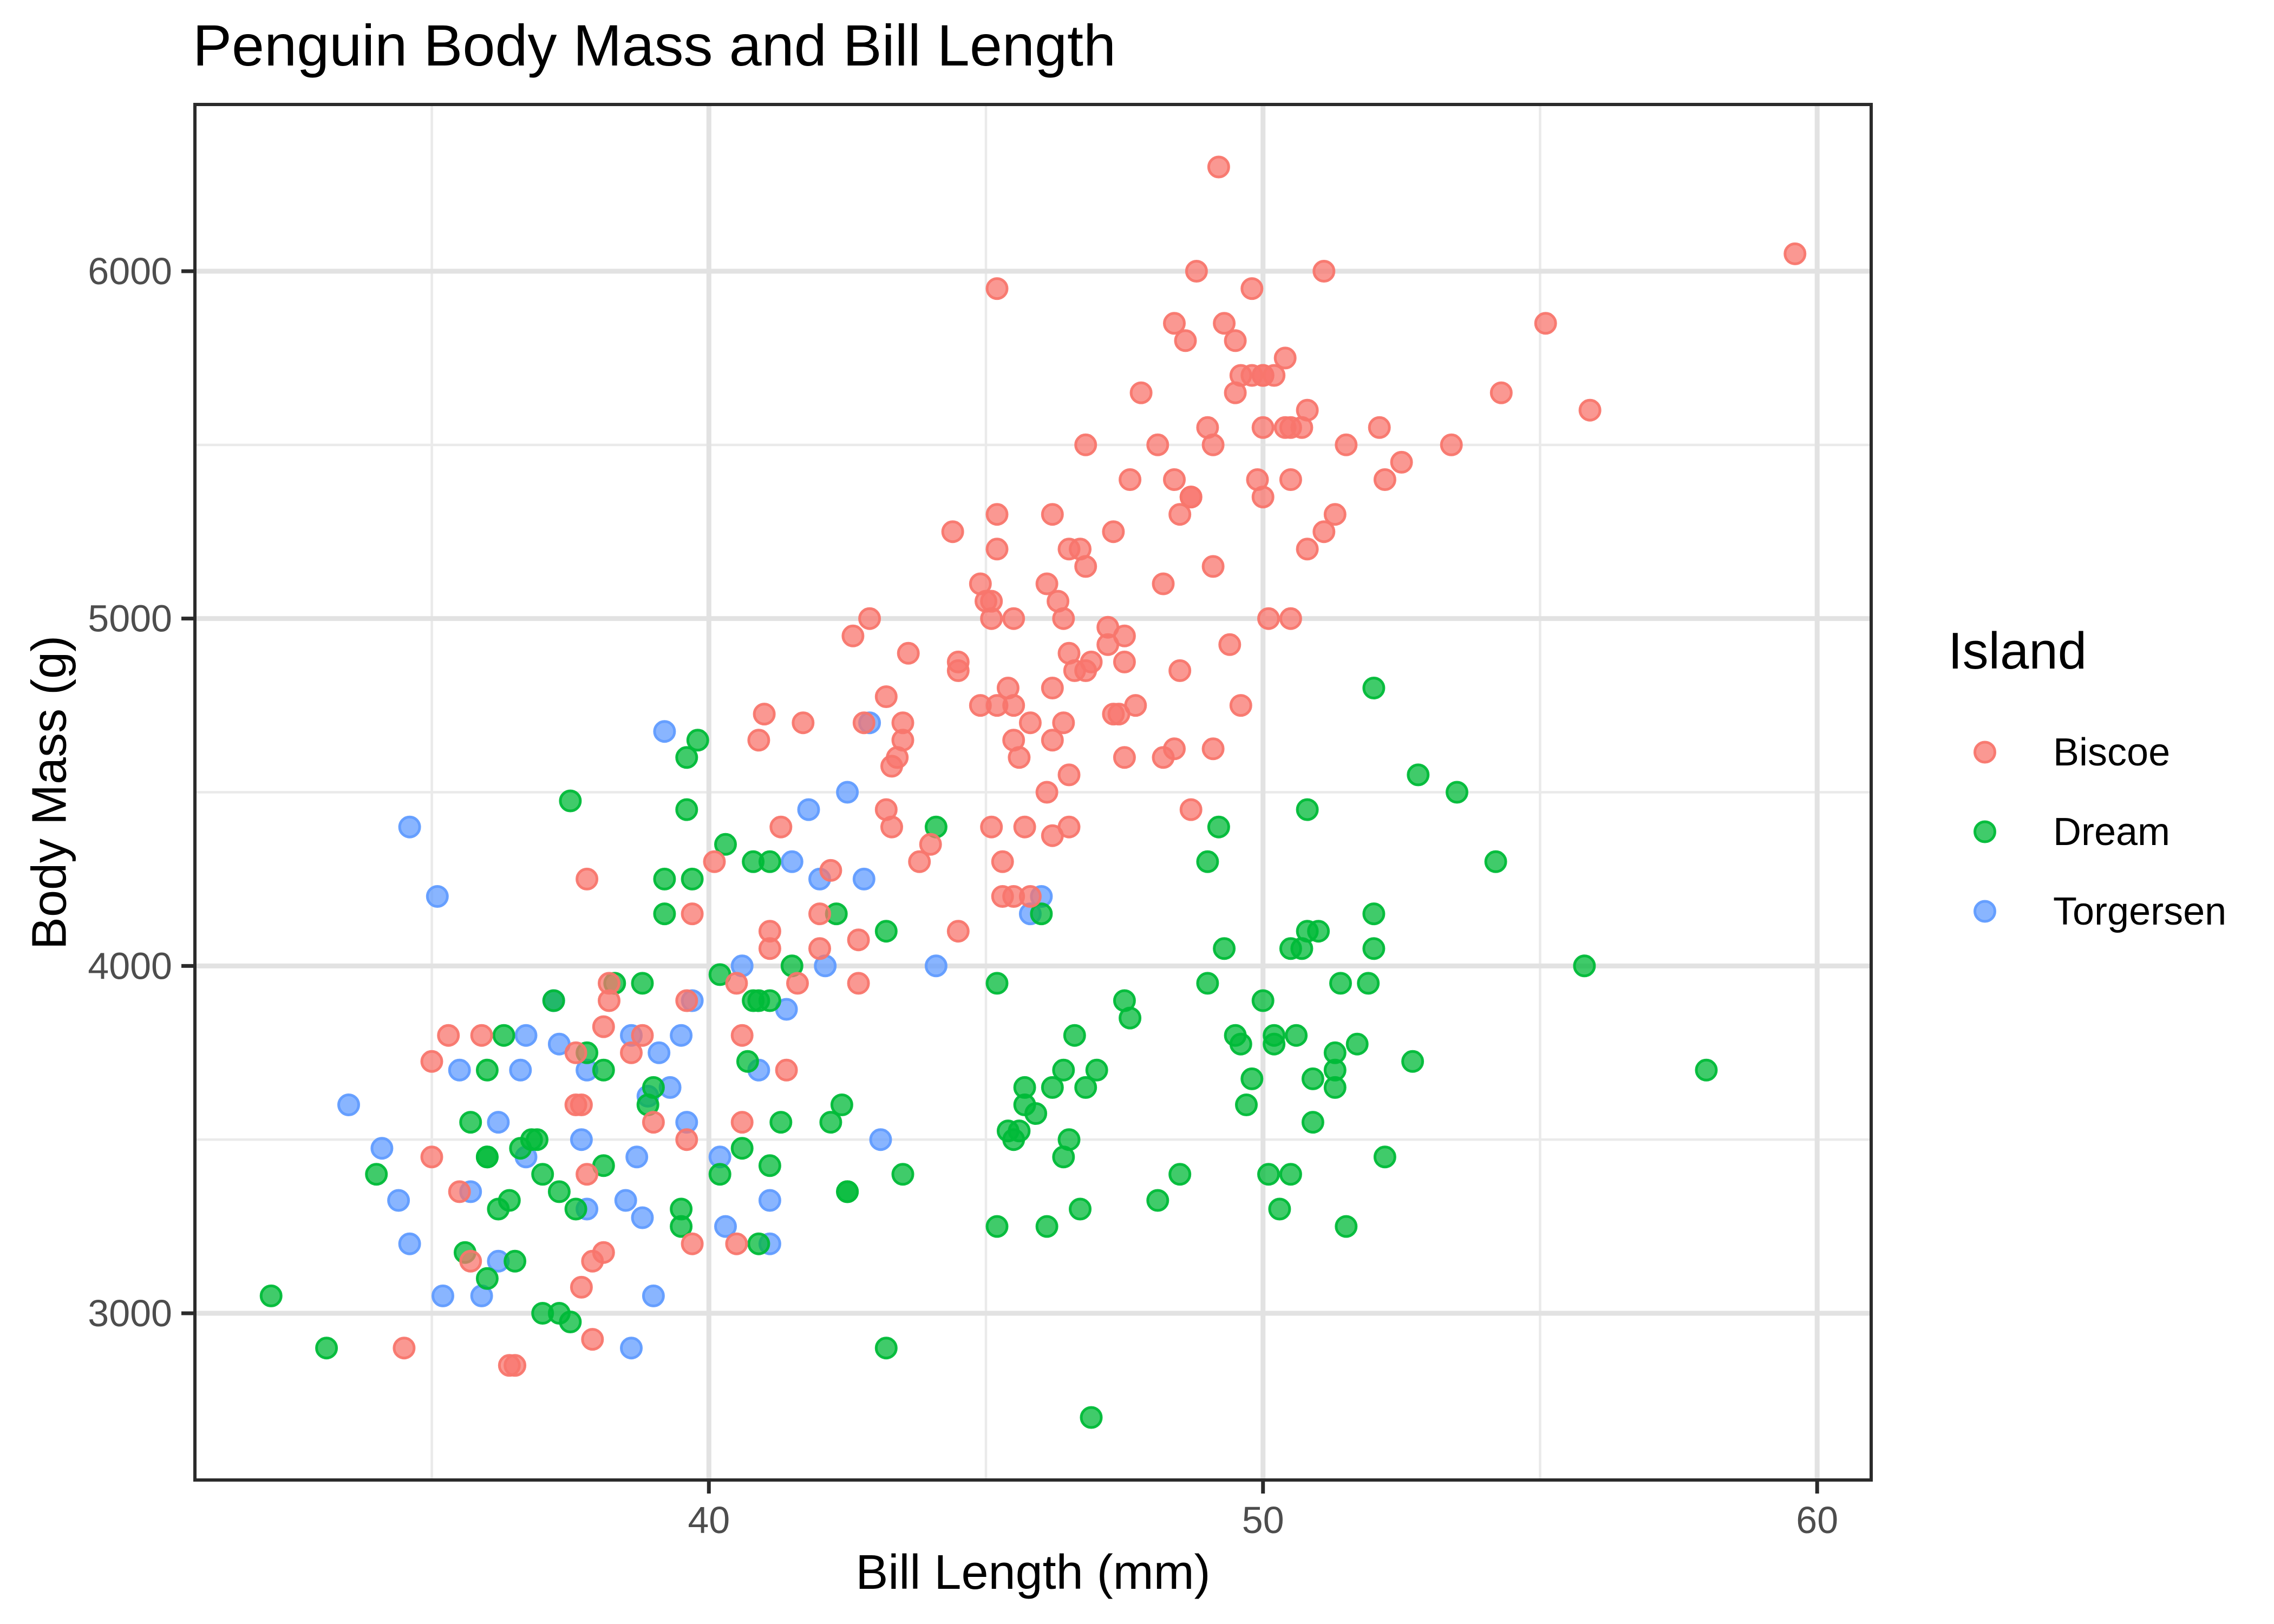  I want to click on legend: Island Biscoe Dream Torgersen, so click(2087, 786).